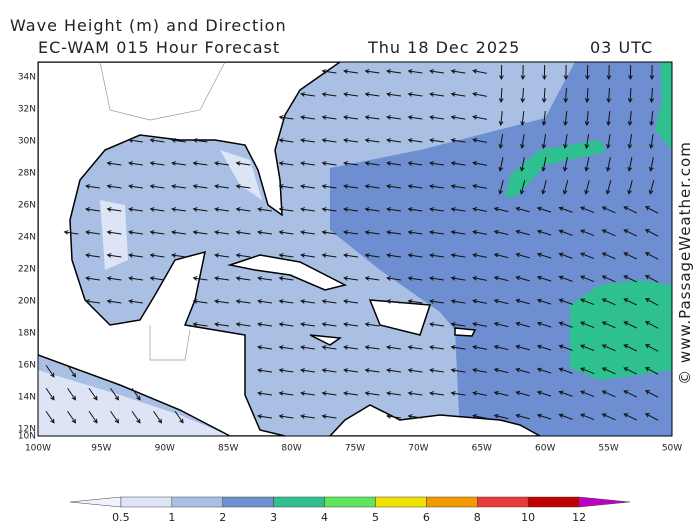  I want to click on colorbar-end, so click(95, 502).